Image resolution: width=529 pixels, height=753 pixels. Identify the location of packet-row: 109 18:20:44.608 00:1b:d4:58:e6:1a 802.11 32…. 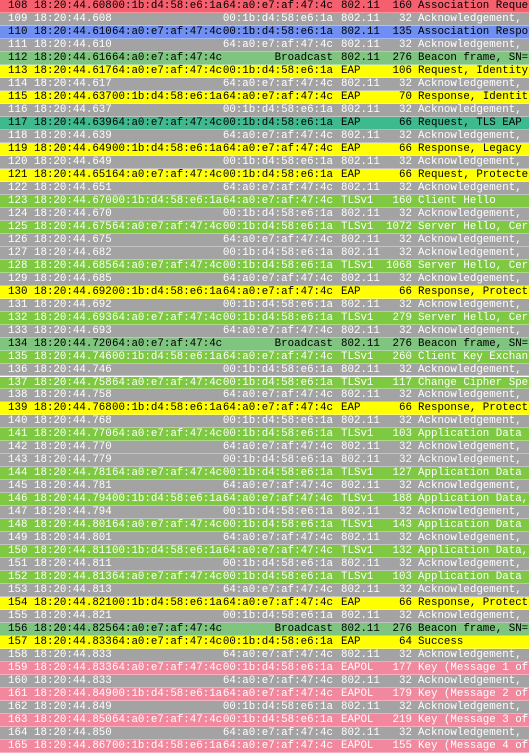
(264, 19).